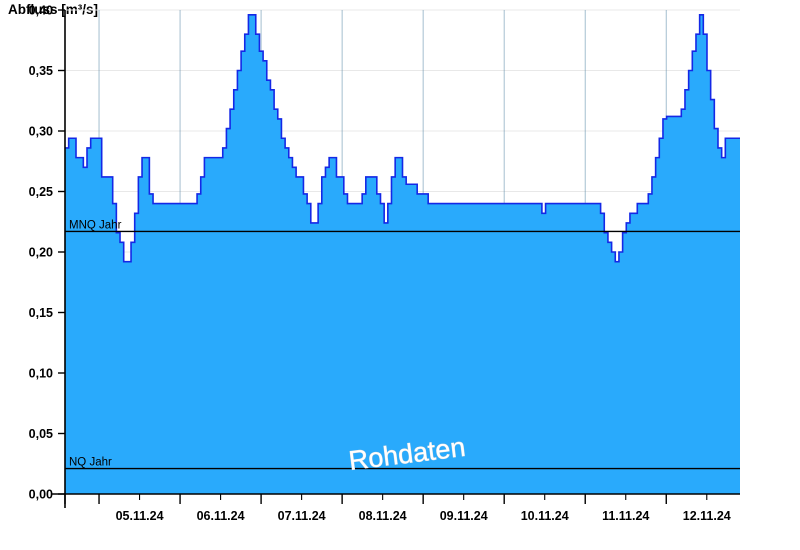 The image size is (800, 550). What do you see at coordinates (41, 192) in the screenshot?
I see `y-tick-label: 0,25` at bounding box center [41, 192].